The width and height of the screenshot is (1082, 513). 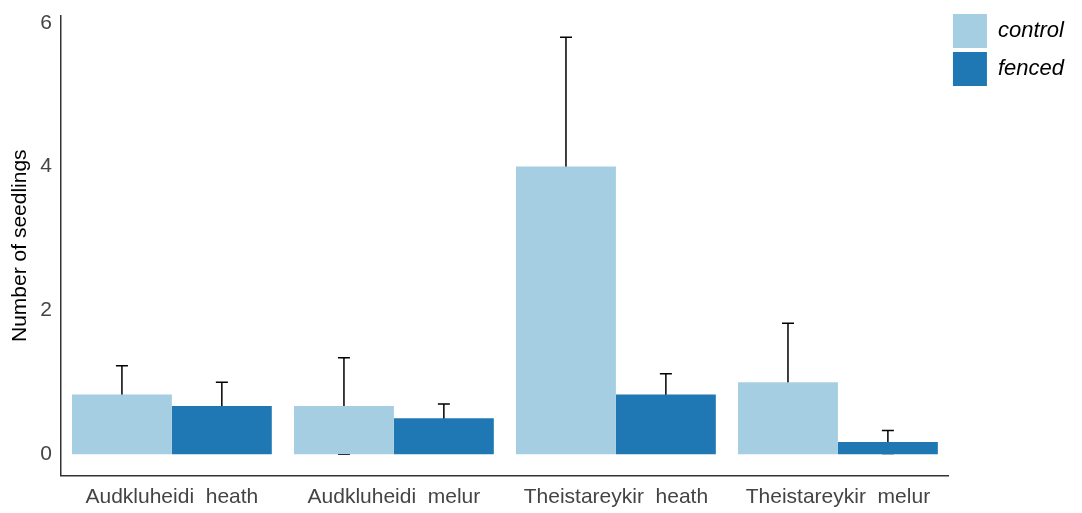 What do you see at coordinates (46, 309) in the screenshot?
I see `y-tick-label: 2` at bounding box center [46, 309].